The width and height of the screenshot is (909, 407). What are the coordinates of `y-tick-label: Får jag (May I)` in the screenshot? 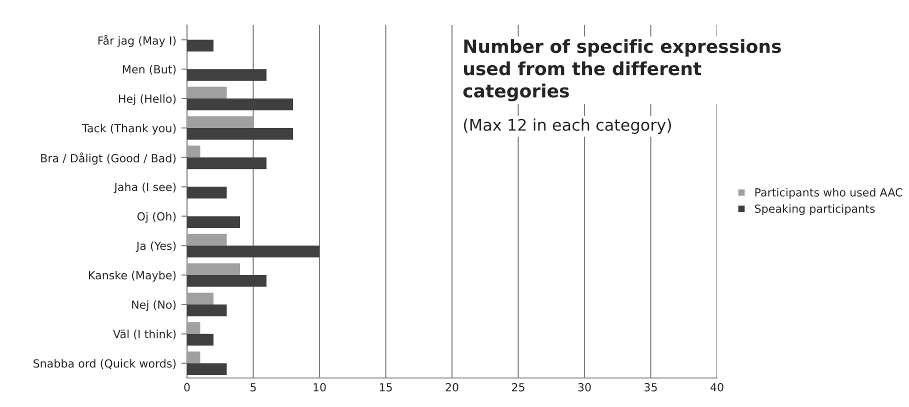 It's located at (137, 40).